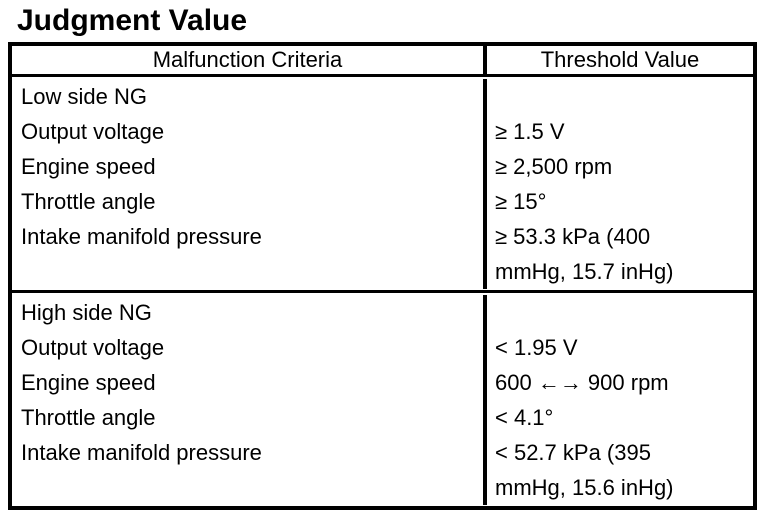  I want to click on value-cell: 600 ←→ 900 rpm, so click(618, 382).